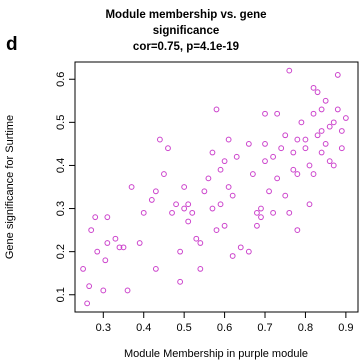 The image size is (364, 361). What do you see at coordinates (184, 328) in the screenshot?
I see `x-tick-label: 0.5` at bounding box center [184, 328].